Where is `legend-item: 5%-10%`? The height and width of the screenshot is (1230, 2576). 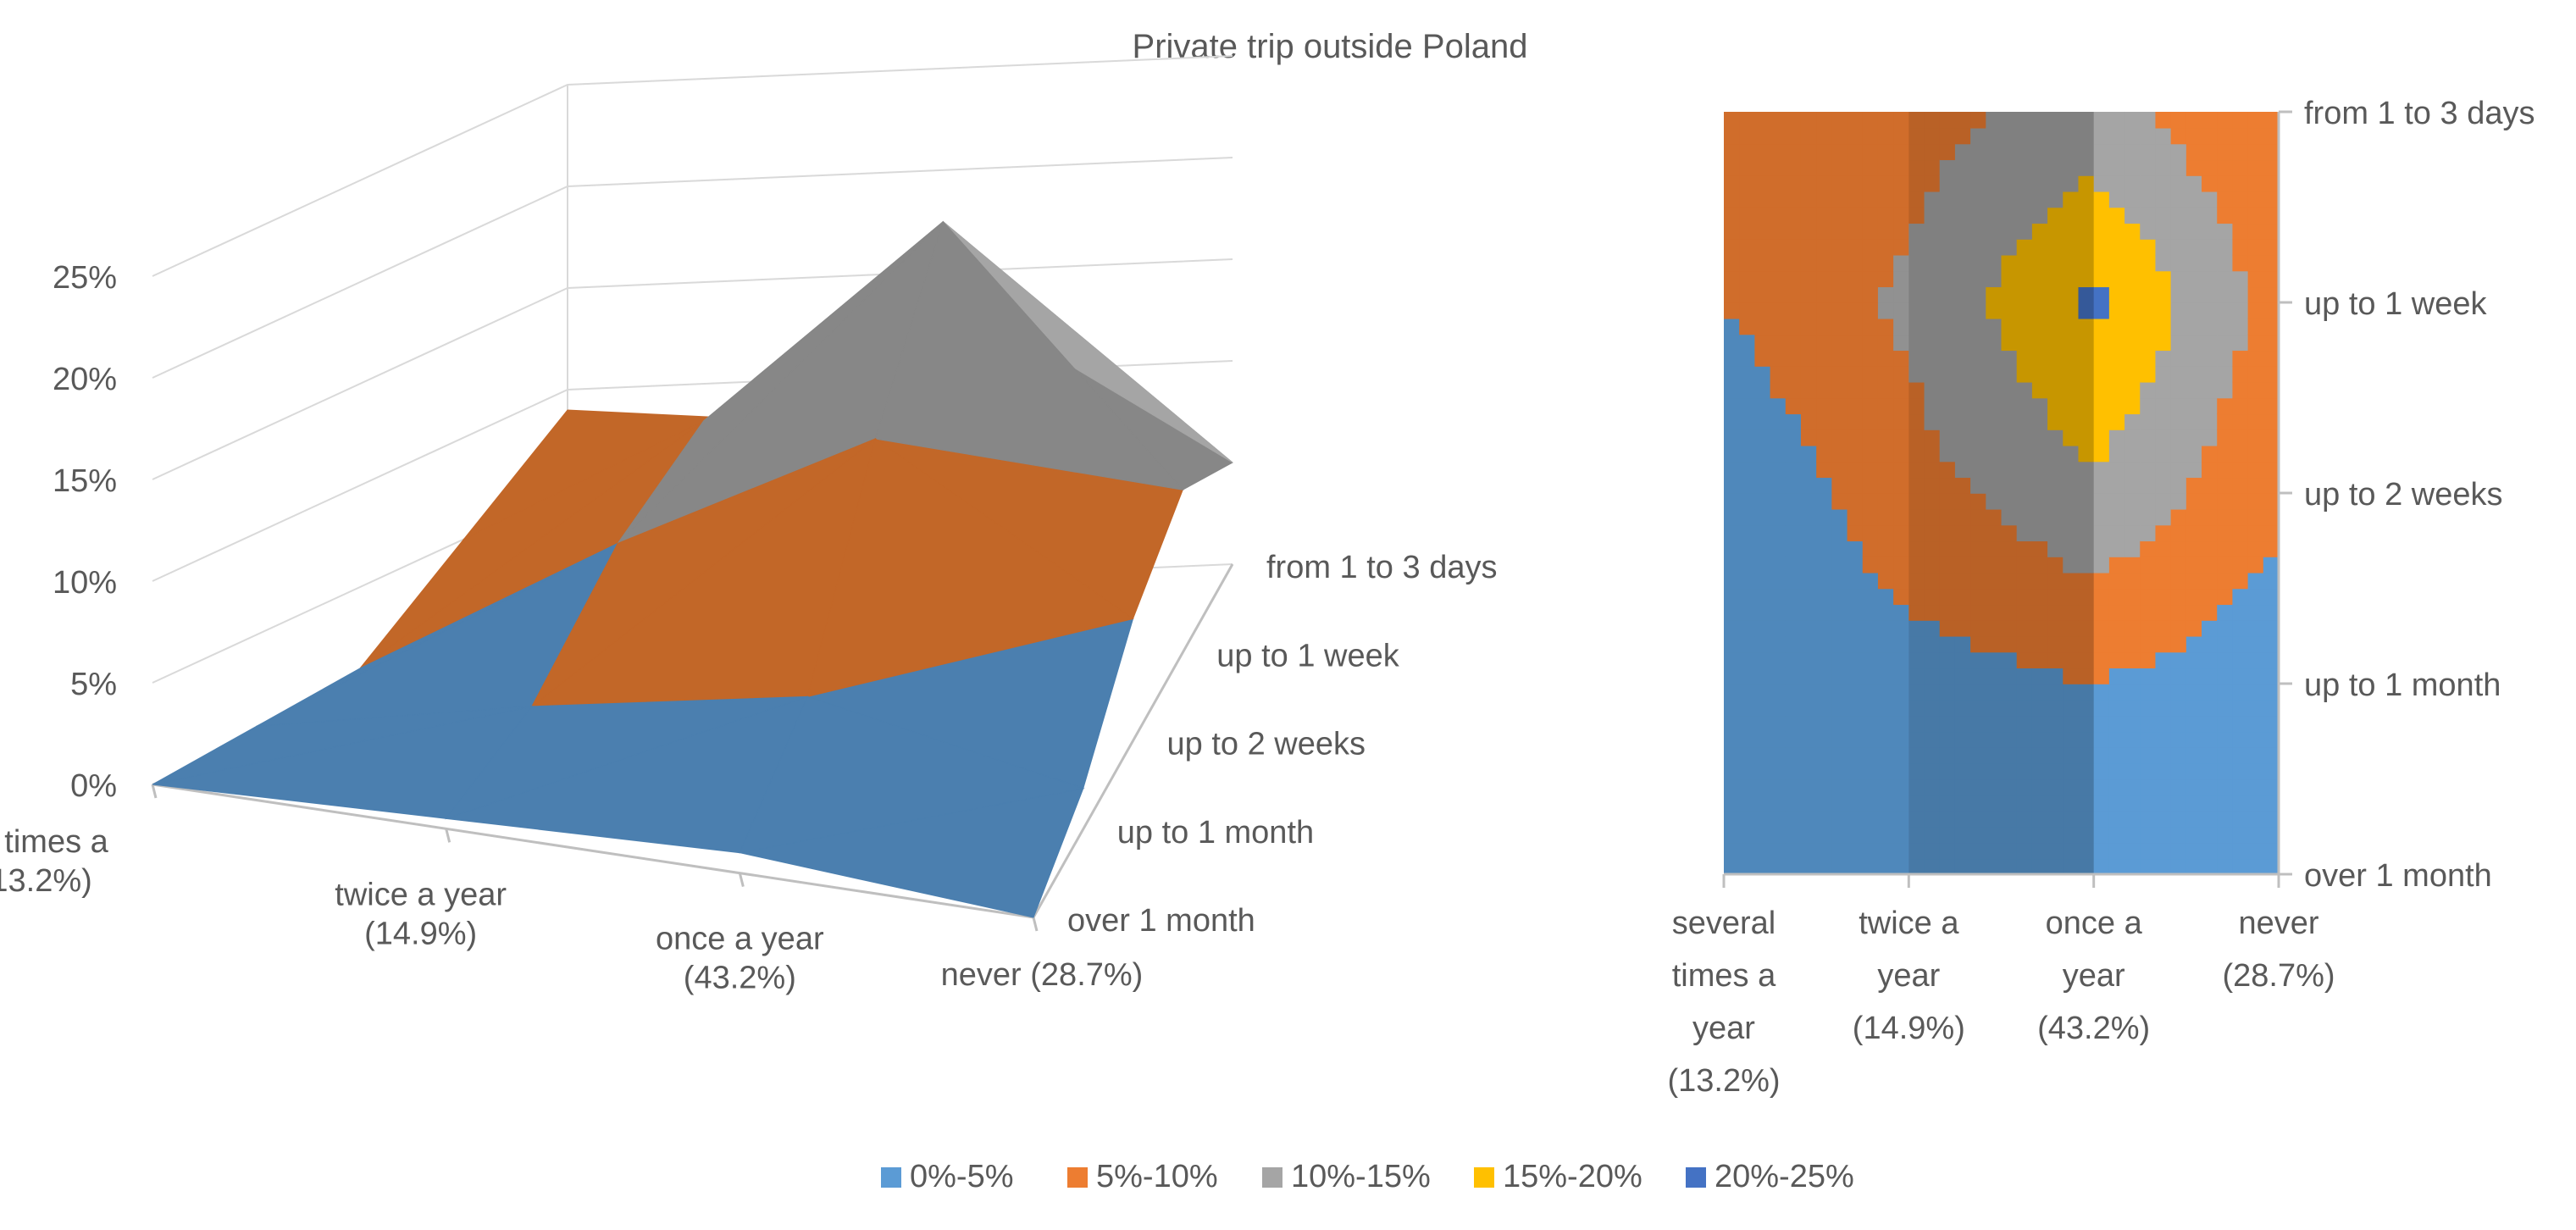
legend-item: 5%-10% is located at coordinates (1142, 1176).